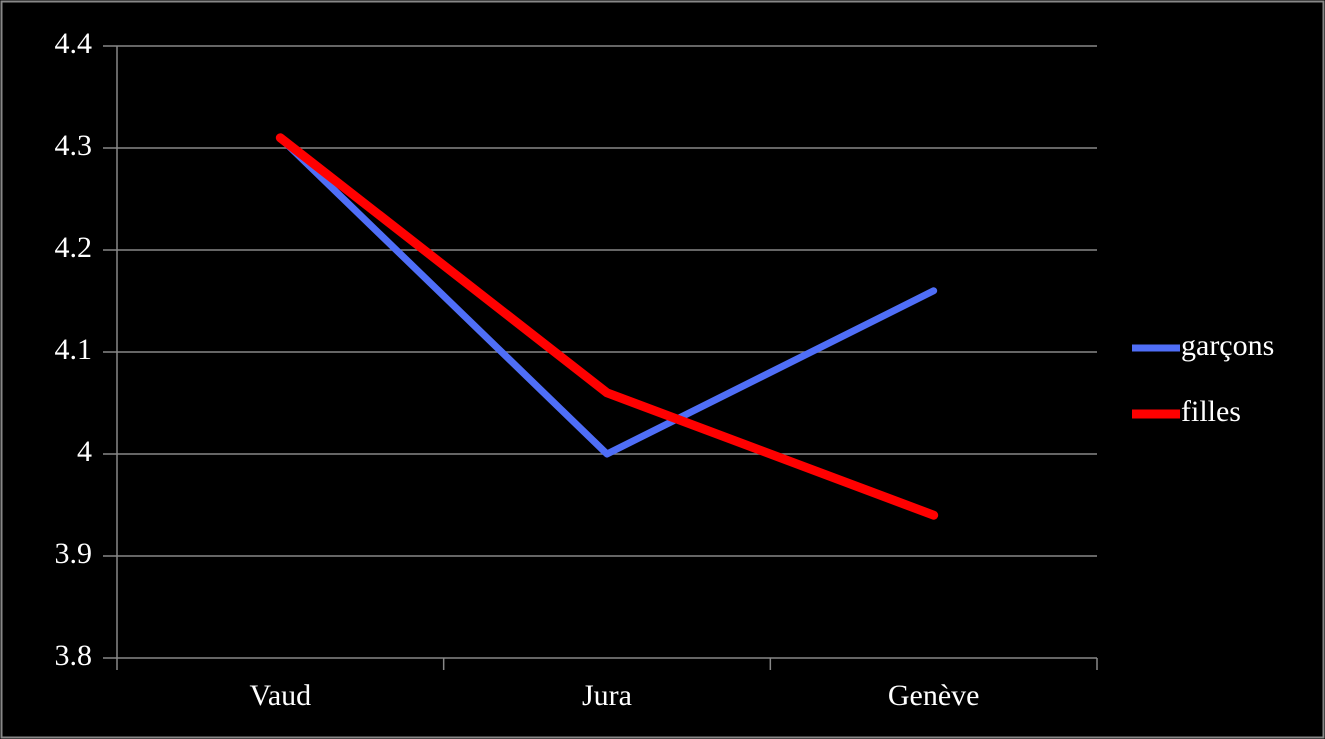  What do you see at coordinates (74, 655) in the screenshot?
I see `y-tick-label: 3.8` at bounding box center [74, 655].